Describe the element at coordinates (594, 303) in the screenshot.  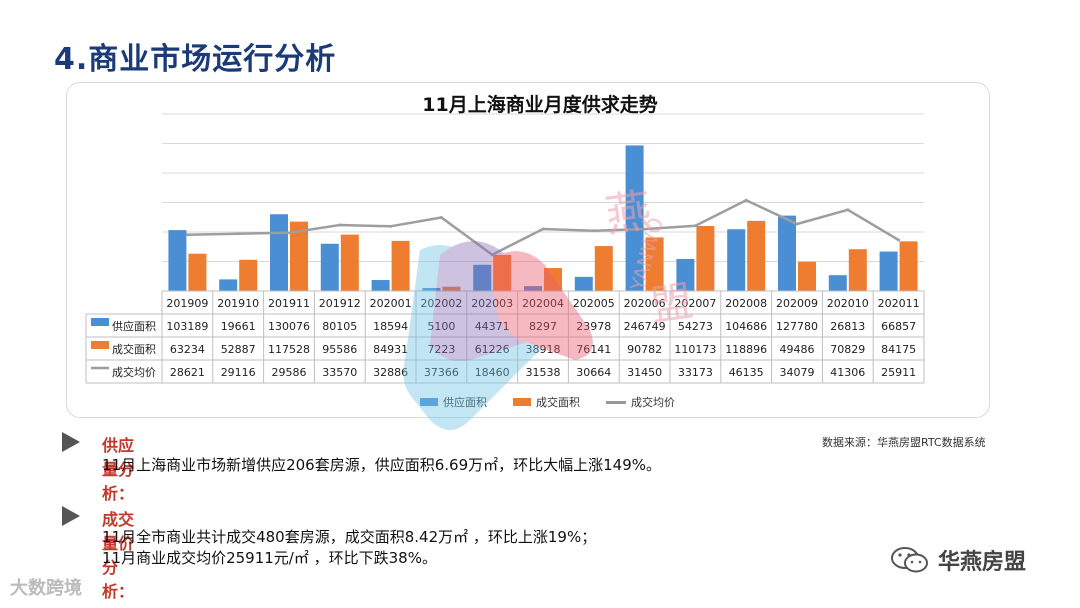
I see `tick-label-202005: 202005` at that location.